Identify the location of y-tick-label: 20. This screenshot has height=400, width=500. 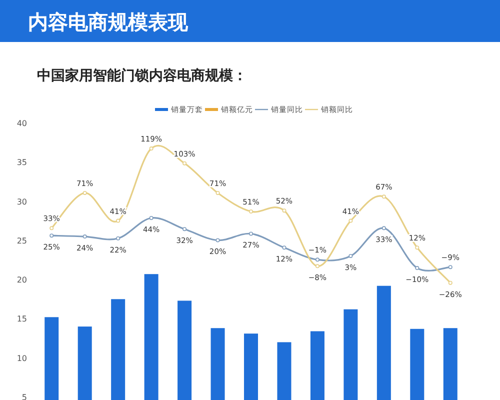
(21, 280).